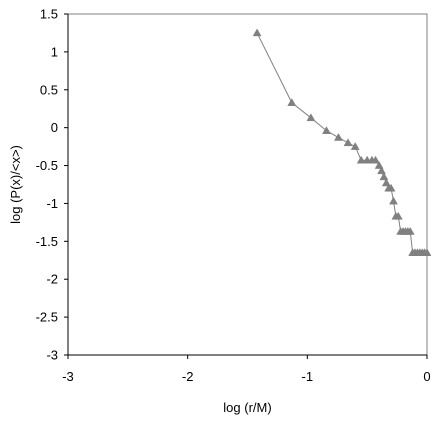 The width and height of the screenshot is (434, 422). I want to click on x-tick-label: -1, so click(308, 376).